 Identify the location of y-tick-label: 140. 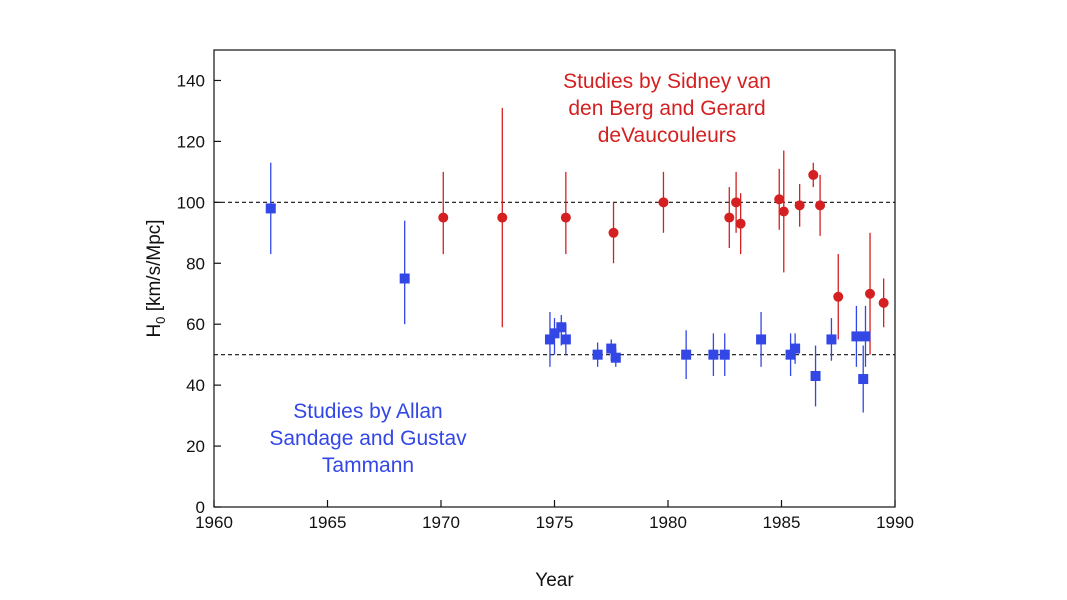
(191, 80).